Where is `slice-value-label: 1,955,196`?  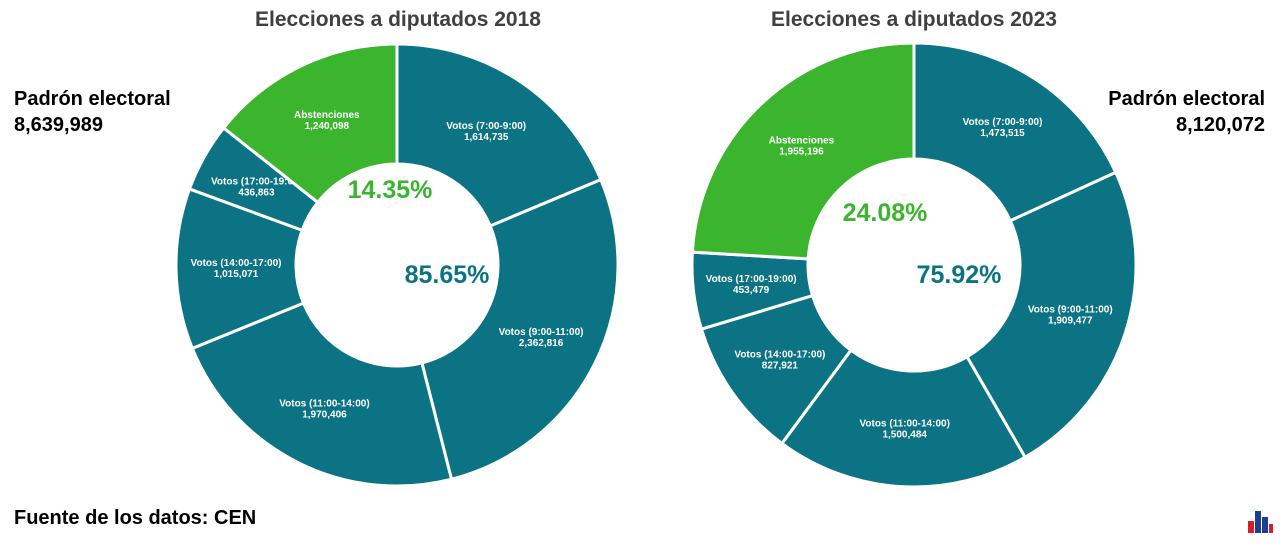 slice-value-label: 1,955,196 is located at coordinates (801, 152).